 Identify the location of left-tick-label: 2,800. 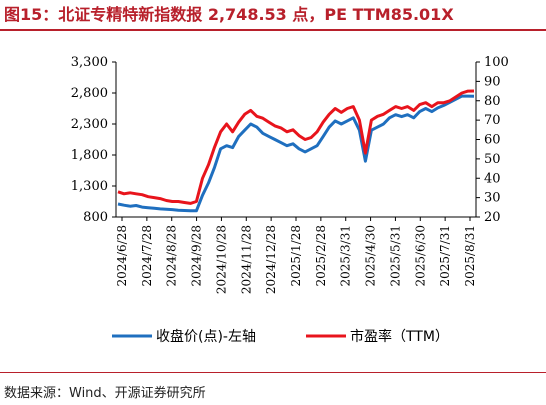
(89, 93).